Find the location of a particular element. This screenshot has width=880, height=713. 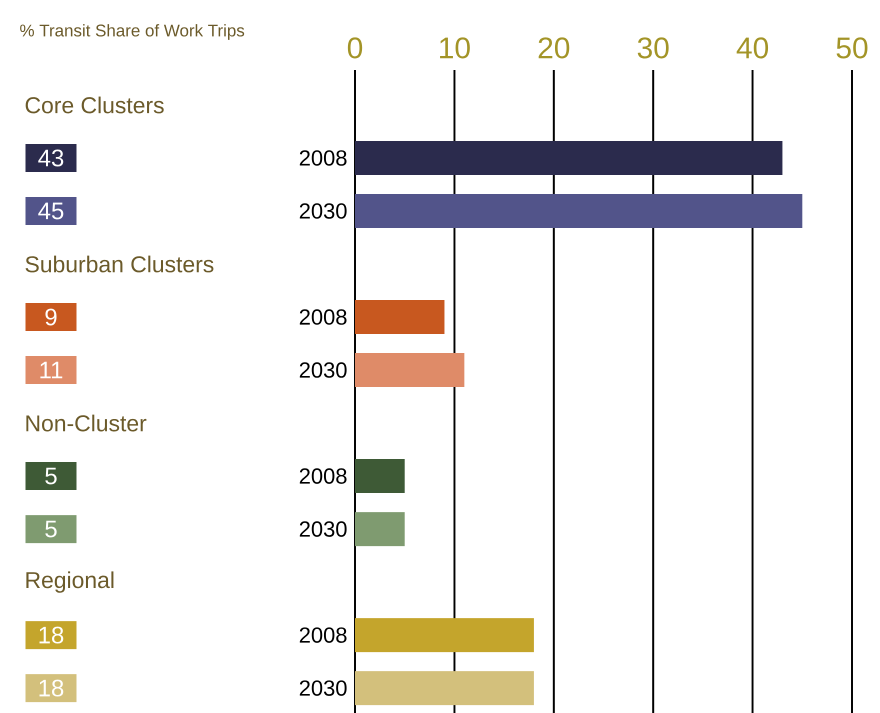

x-tick-label: 50 is located at coordinates (852, 47).